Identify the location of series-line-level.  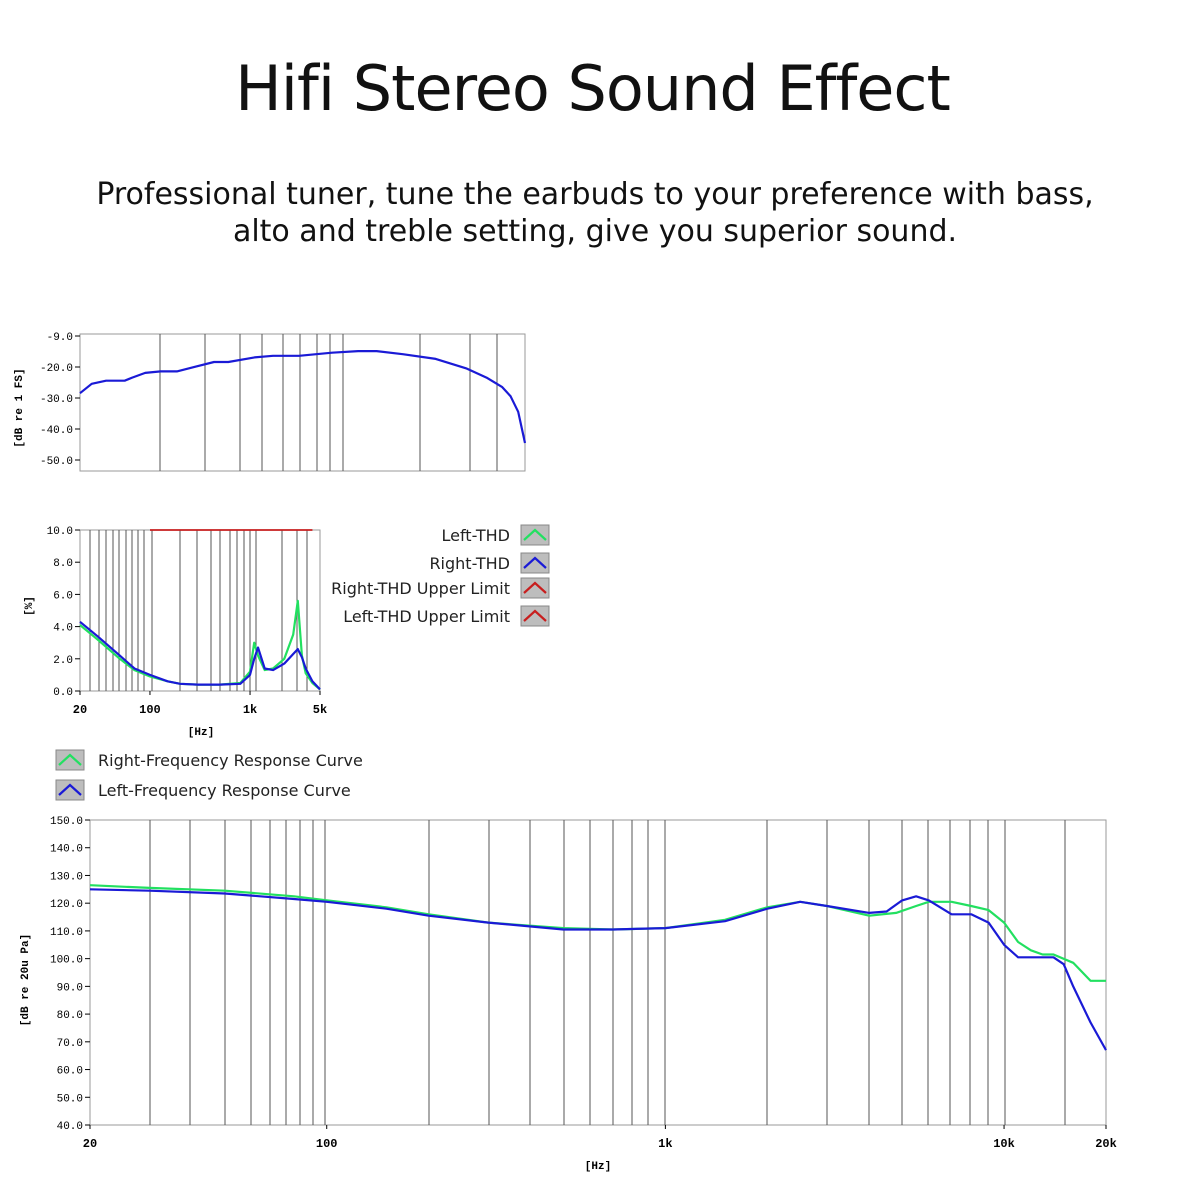
(303, 397).